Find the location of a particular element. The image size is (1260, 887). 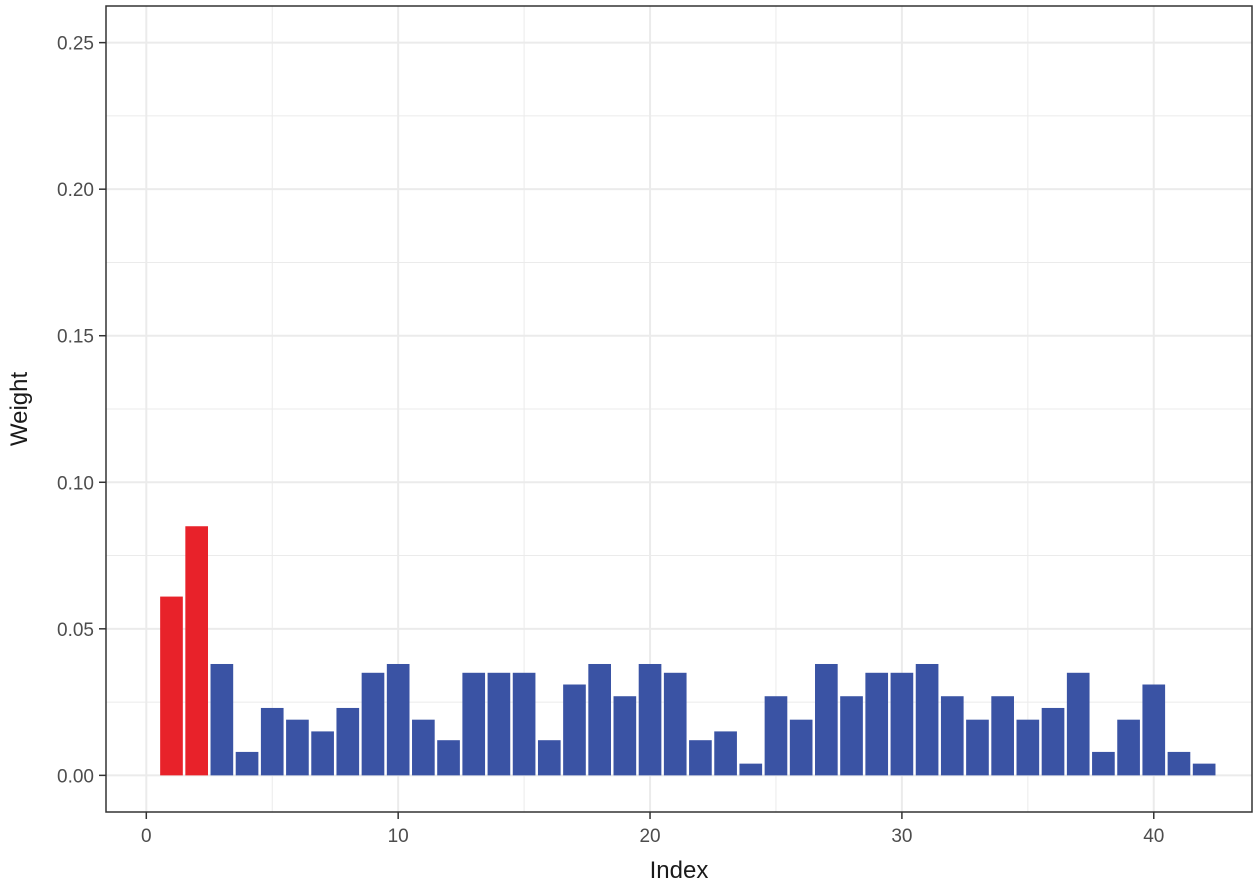

y-tick-label: 0.05 is located at coordinates (75, 630).